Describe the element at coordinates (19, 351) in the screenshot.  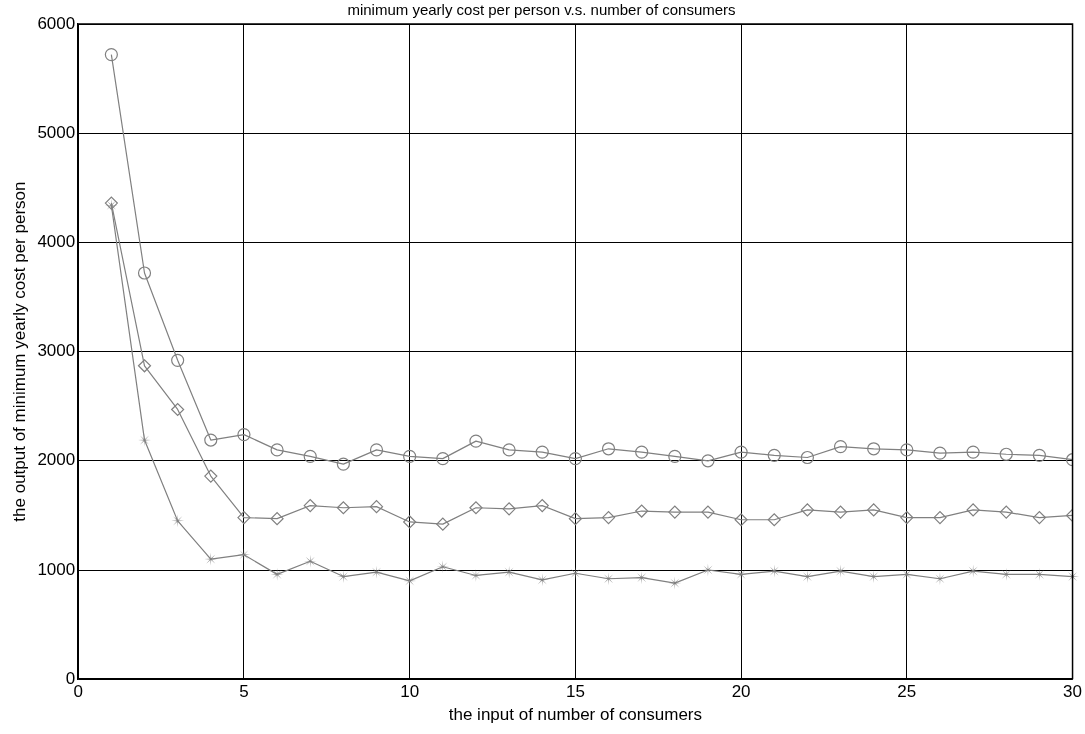
I see `y-axis-title: the output of minimum yearly cost per person` at that location.